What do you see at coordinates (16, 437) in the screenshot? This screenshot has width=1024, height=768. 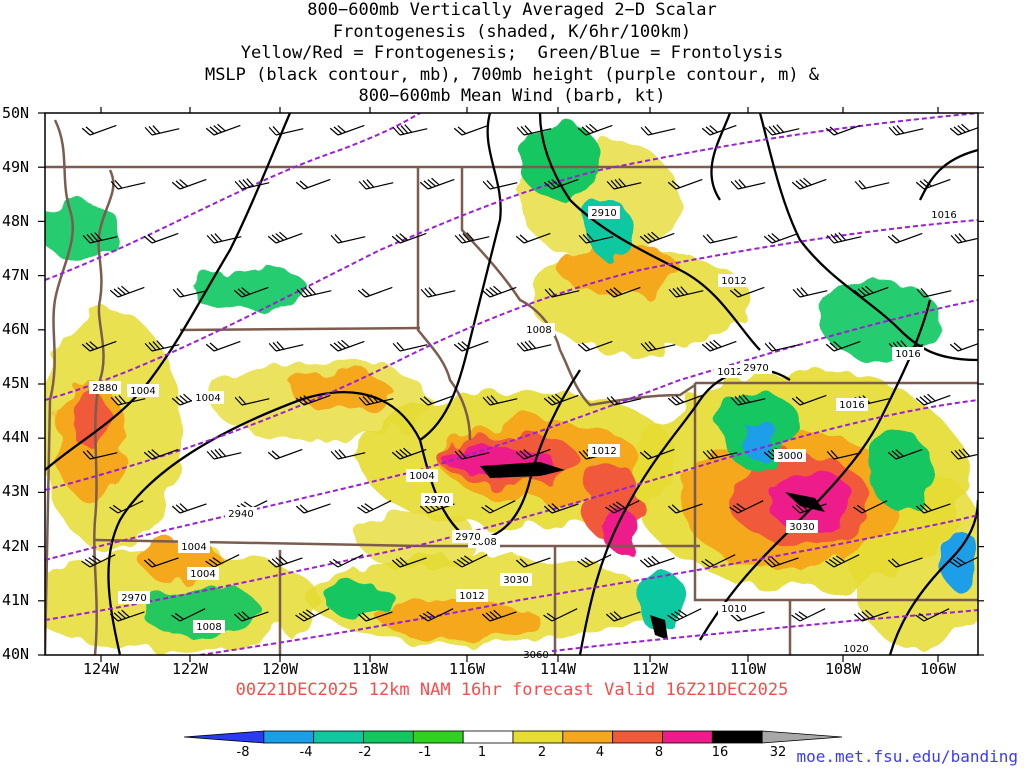 I see `lat-label: 44N` at bounding box center [16, 437].